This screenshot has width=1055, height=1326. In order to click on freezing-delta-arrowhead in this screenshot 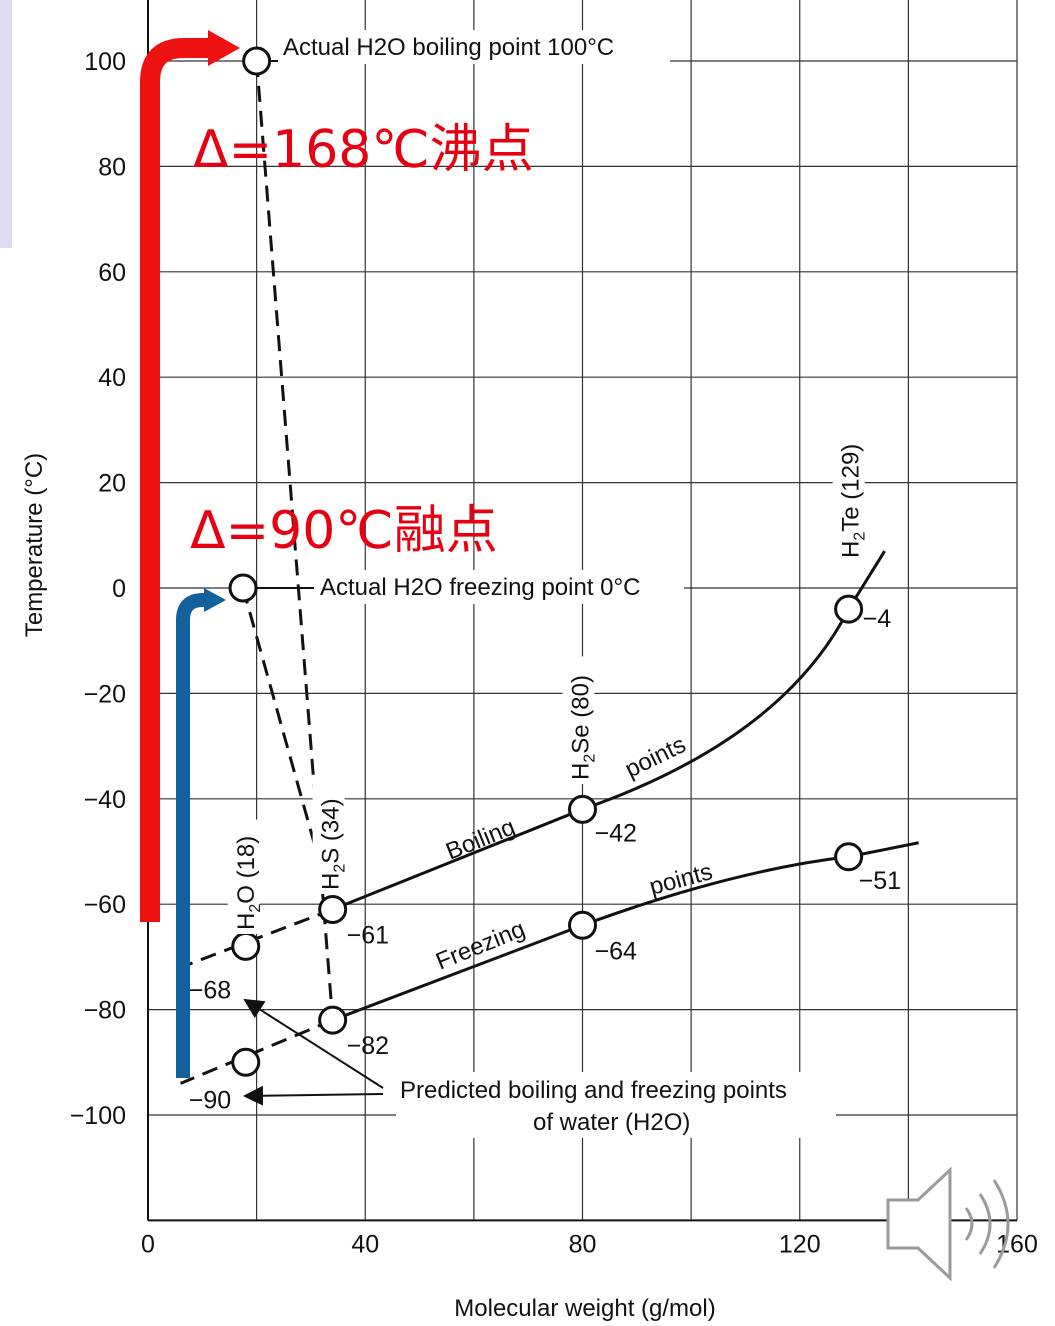, I will do `click(215, 600)`.